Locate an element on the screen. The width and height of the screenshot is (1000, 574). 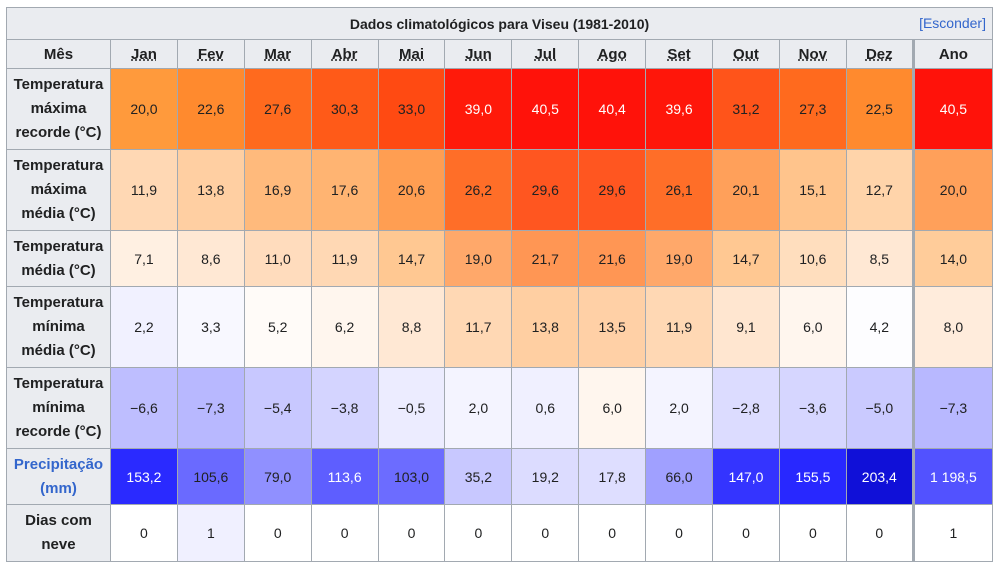
month-label: Jun is located at coordinates (478, 54).